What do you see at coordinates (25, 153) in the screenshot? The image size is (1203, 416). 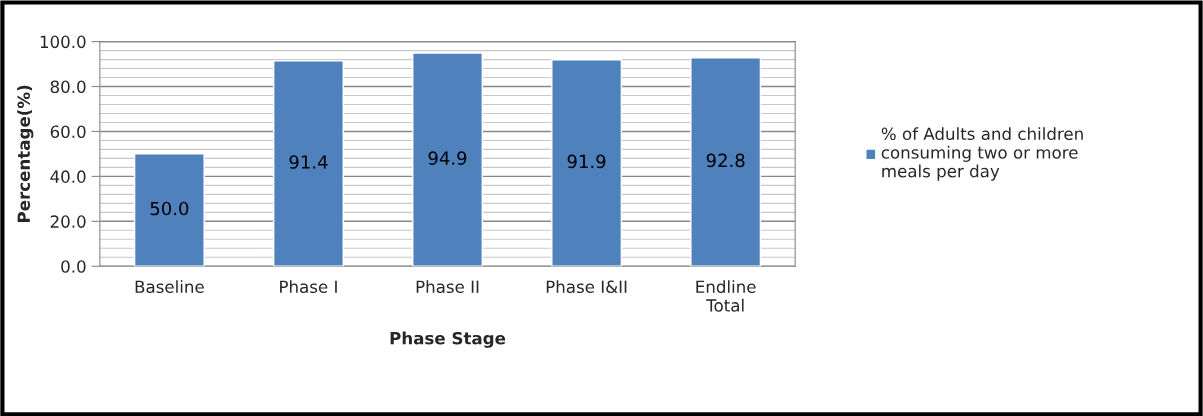 I see `y-axis-title: Percentage(%)` at bounding box center [25, 153].